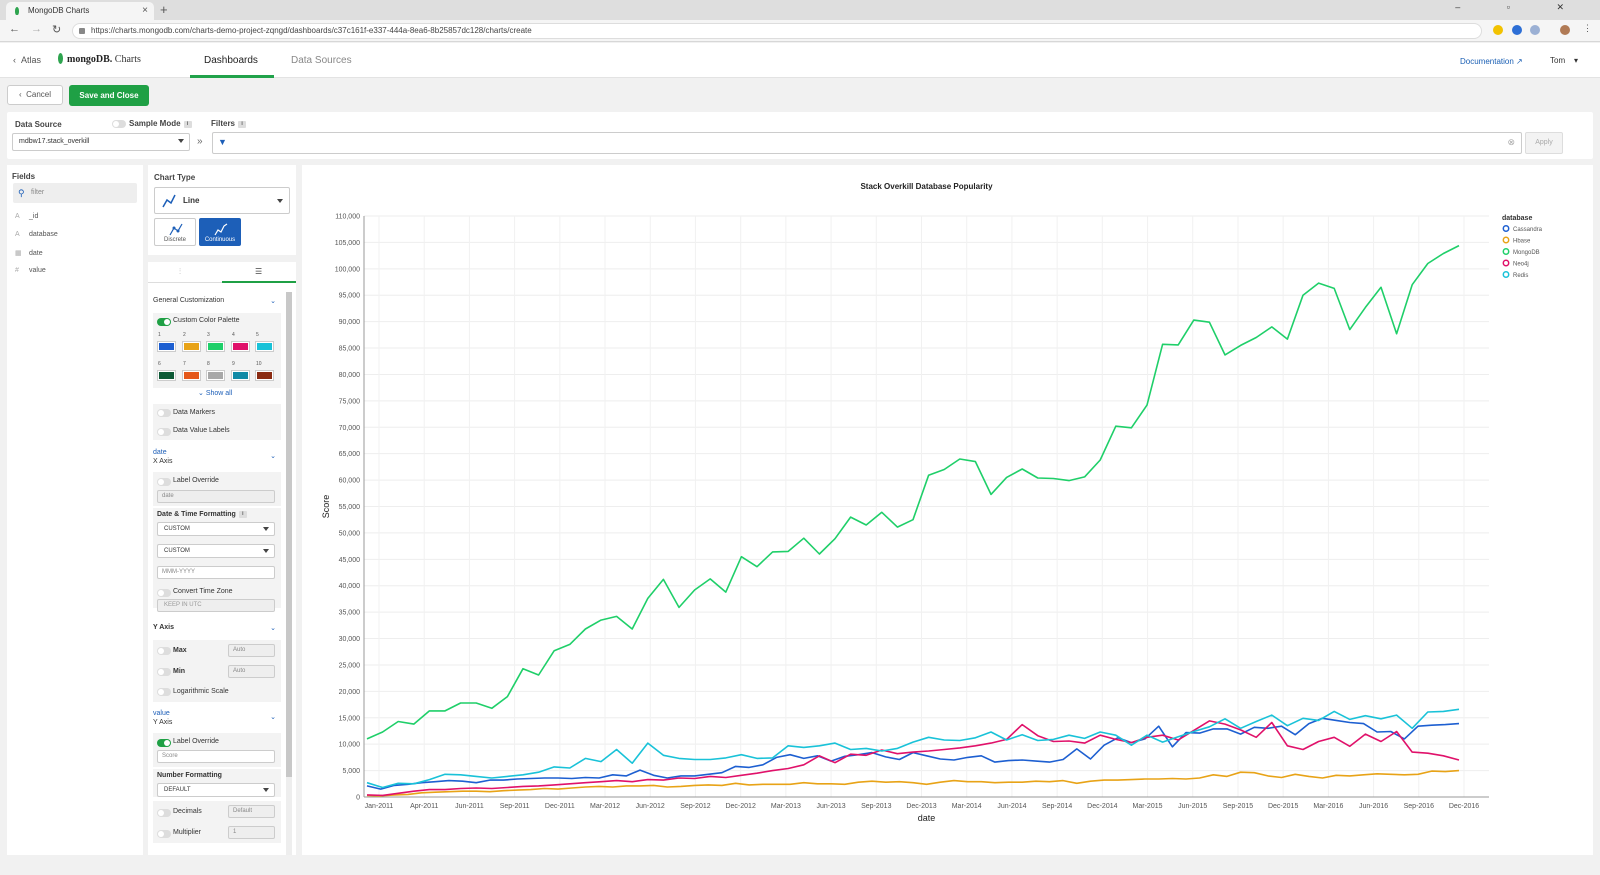 This screenshot has width=1600, height=875. I want to click on reload-icon: ↻, so click(57, 30).